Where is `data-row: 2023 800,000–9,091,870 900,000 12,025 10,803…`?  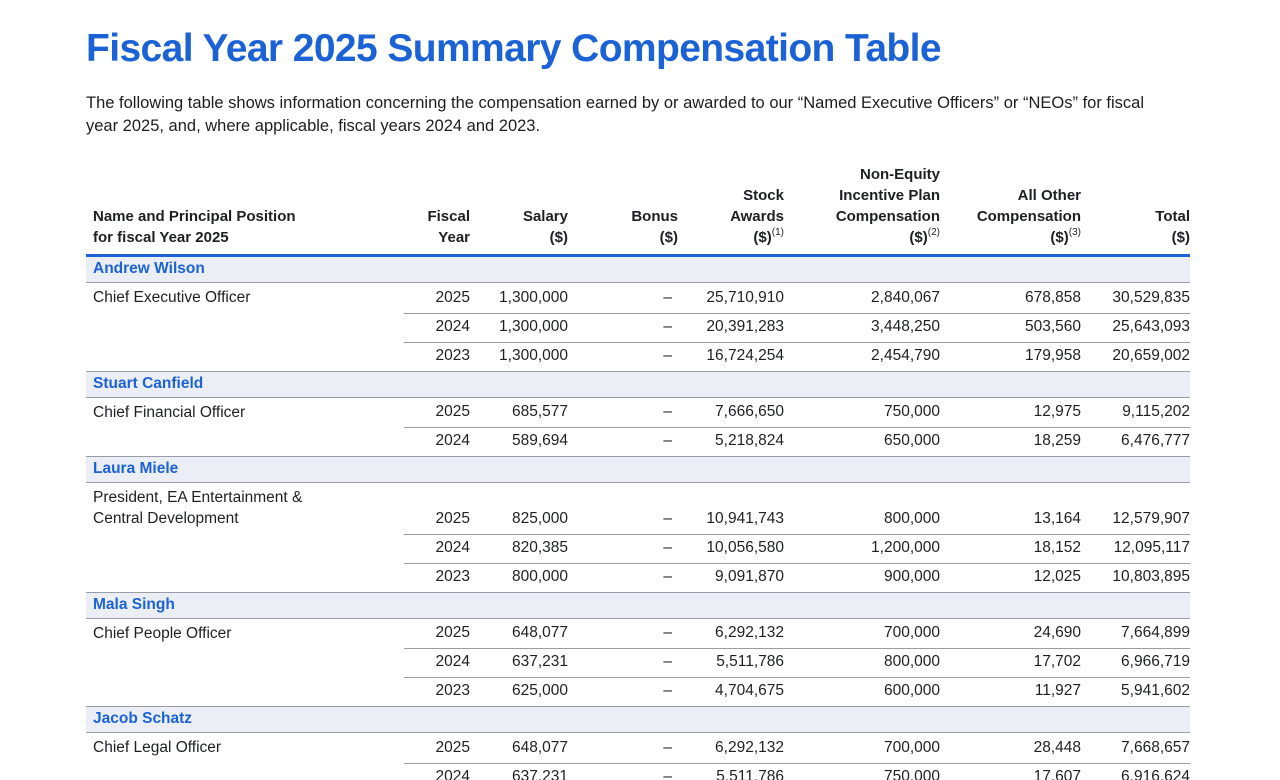
data-row: 2023 800,000–9,091,870 900,000 12,025 10,803… is located at coordinates (638, 577).